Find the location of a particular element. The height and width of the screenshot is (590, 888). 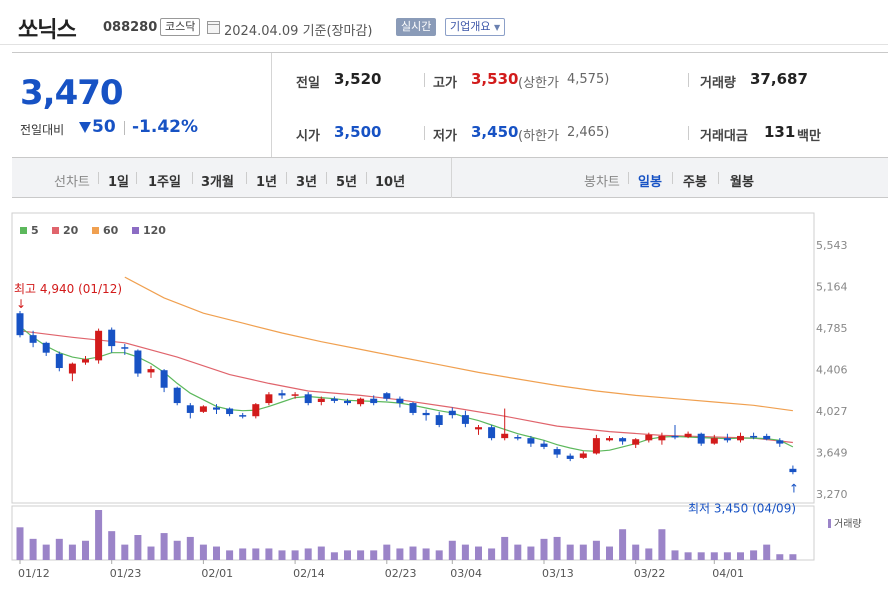

y-tick-label: 4,027 is located at coordinates (832, 411).